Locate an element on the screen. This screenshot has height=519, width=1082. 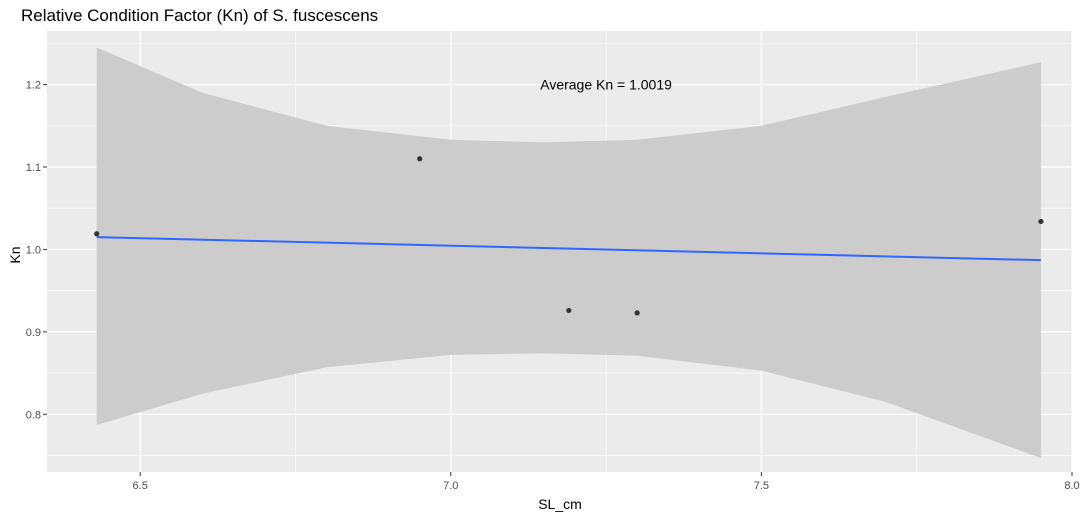
x-tick-label: 7.0 is located at coordinates (450, 486).